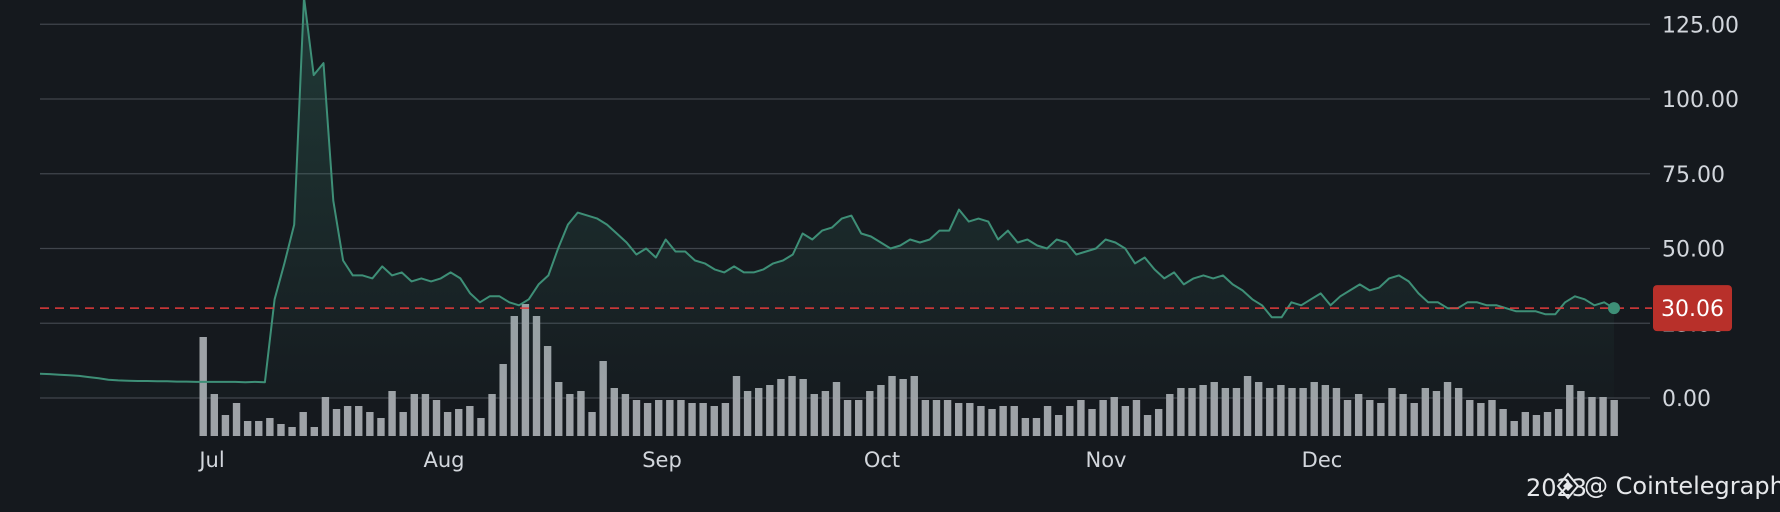 This screenshot has width=1780, height=512. I want to click on watermark-year: 2023, so click(1556, 488).